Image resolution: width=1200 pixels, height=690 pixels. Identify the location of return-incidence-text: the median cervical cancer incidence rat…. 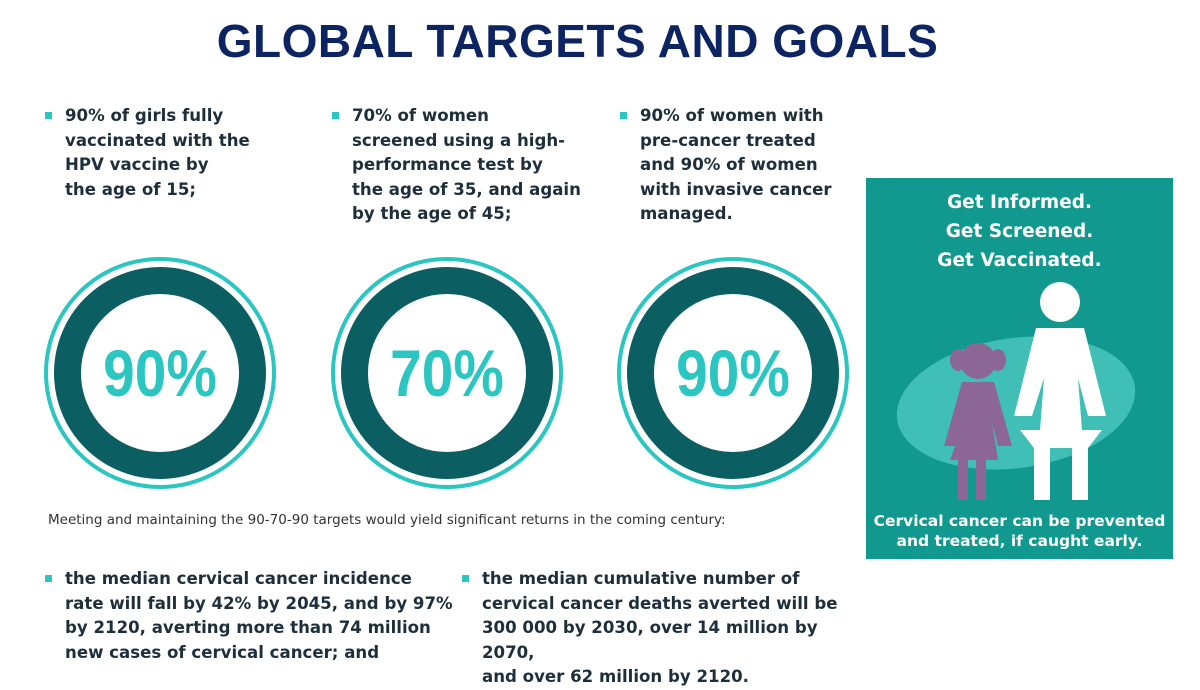
(259, 615).